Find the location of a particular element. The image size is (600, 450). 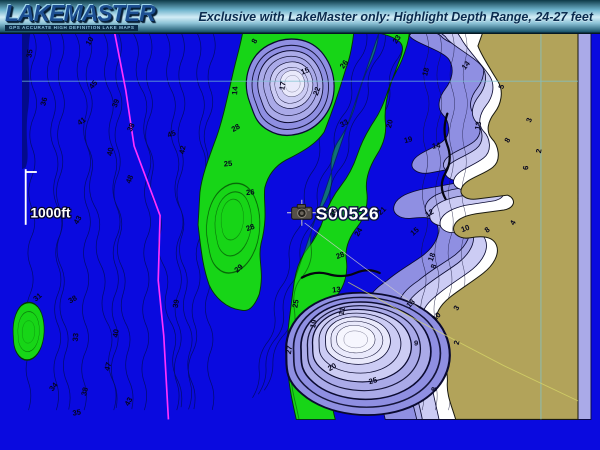

waypoint-leader-line is located at coordinates (361, 265).